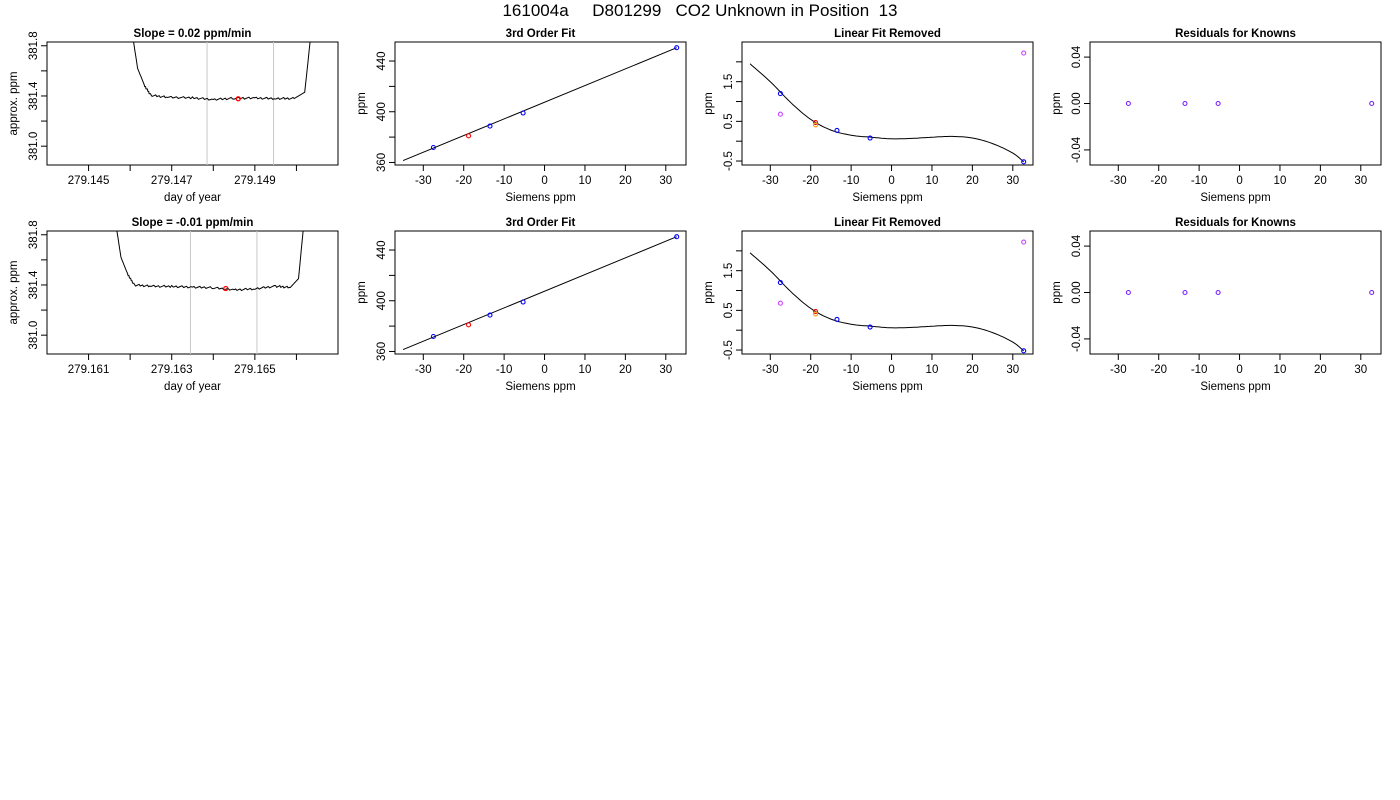 Image resolution: width=1400 pixels, height=800 pixels. I want to click on y-tick-label: 381.0, so click(34, 335).